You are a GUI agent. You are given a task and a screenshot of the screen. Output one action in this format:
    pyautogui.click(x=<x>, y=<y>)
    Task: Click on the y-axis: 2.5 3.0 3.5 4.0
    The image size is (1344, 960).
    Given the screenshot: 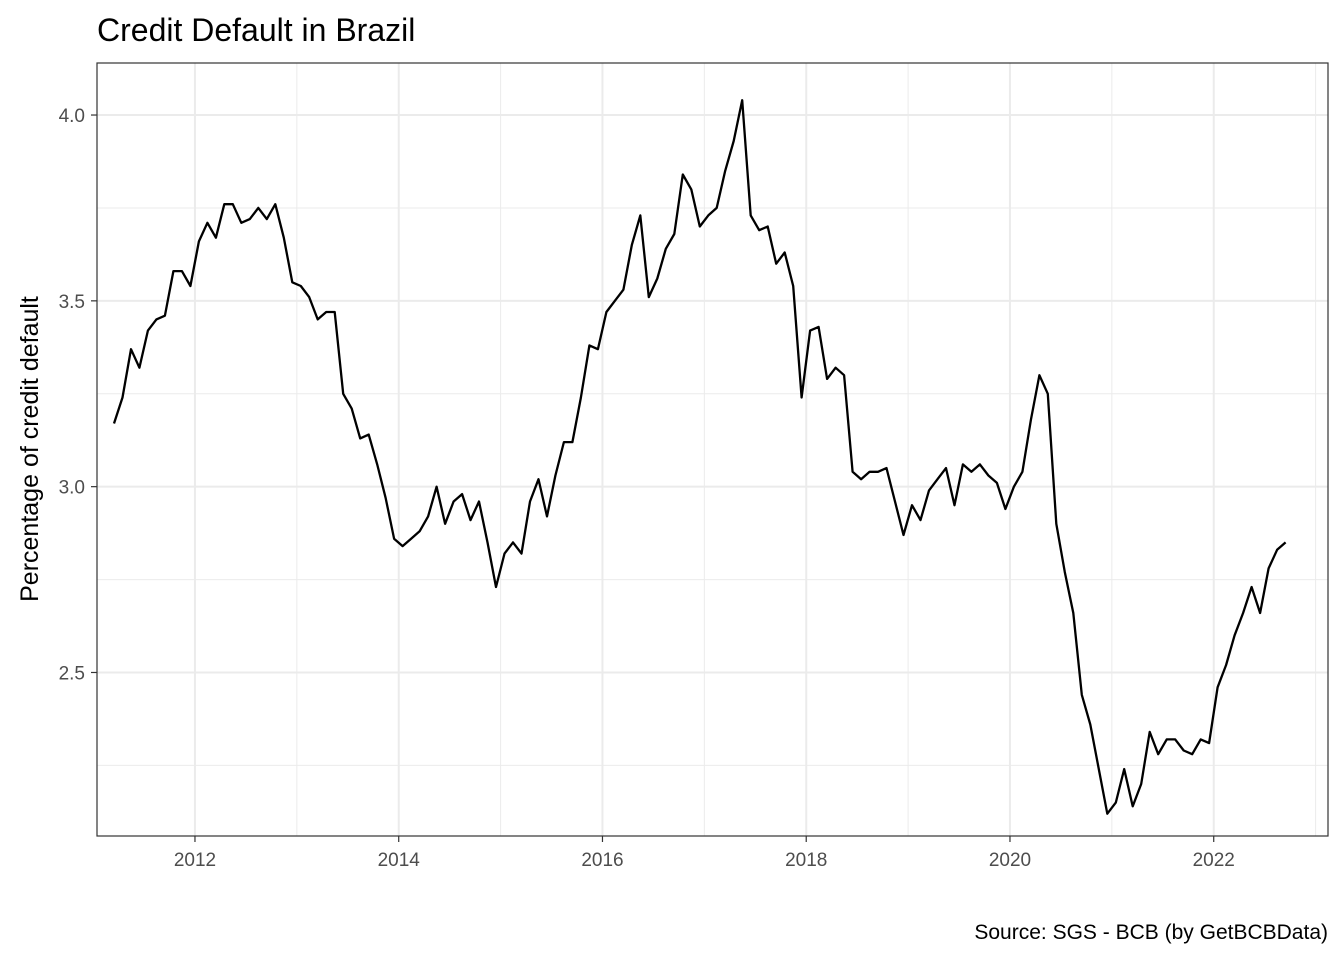 What is the action you would take?
    pyautogui.click(x=78, y=395)
    